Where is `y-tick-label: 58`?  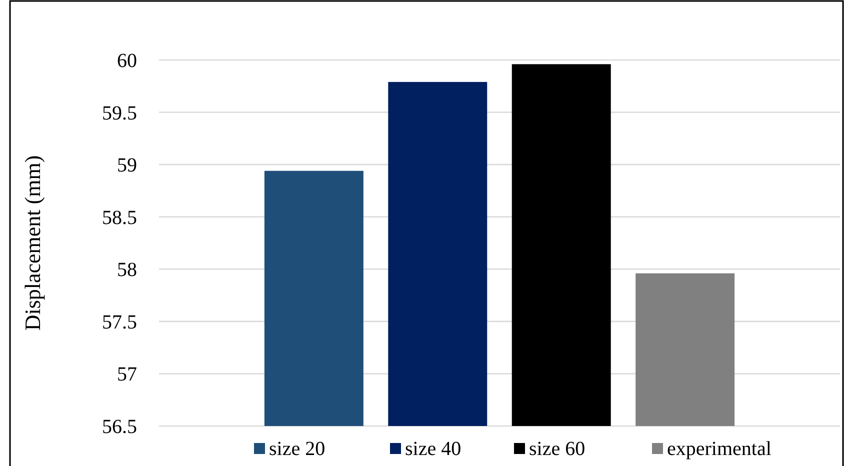 y-tick-label: 58 is located at coordinates (127, 270).